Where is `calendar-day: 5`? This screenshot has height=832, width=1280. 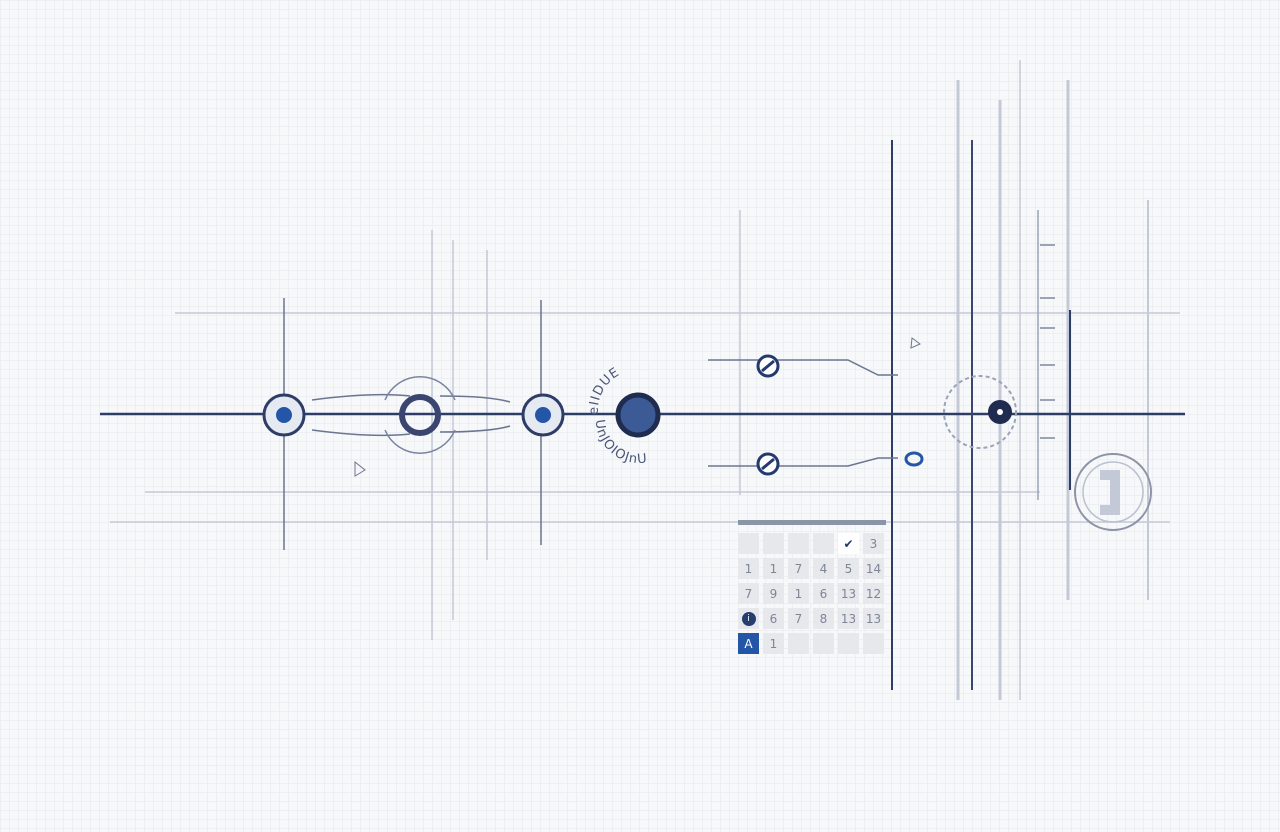 calendar-day: 5 is located at coordinates (848, 568).